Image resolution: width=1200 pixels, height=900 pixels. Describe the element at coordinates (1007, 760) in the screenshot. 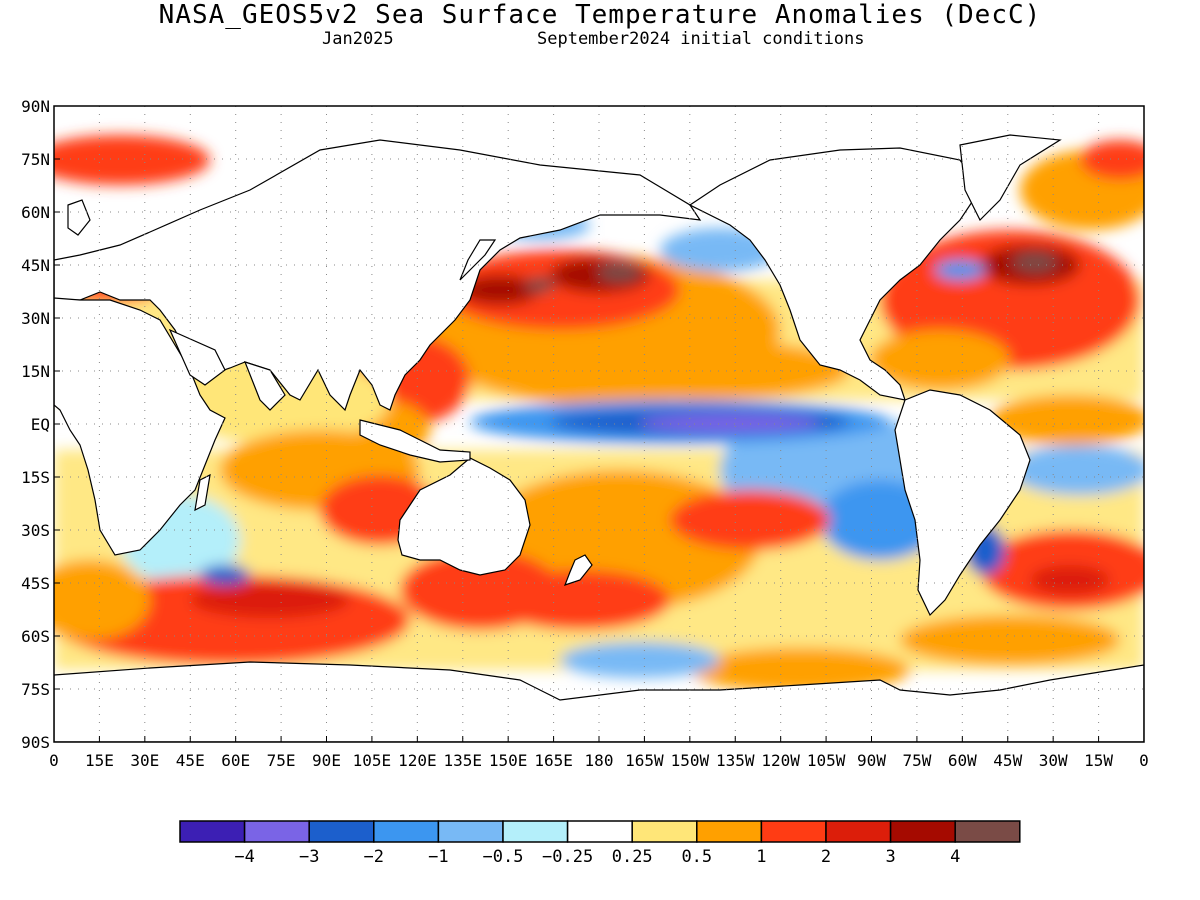

I see `lon-label: 45W` at that location.